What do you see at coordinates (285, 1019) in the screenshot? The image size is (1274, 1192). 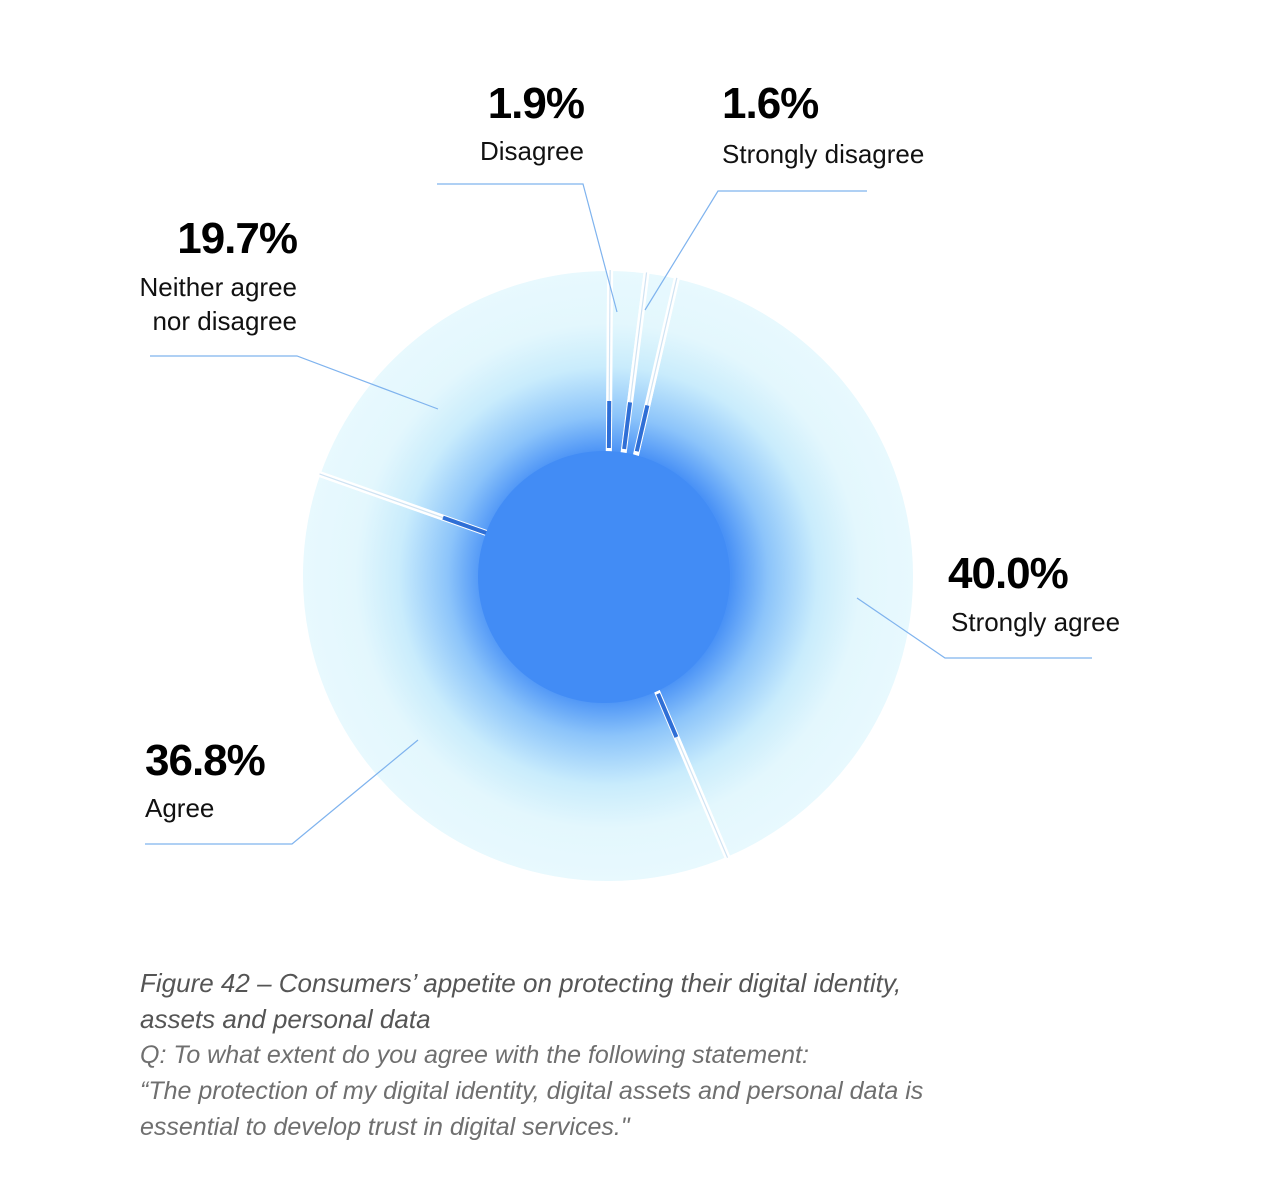 I see `caption-title-line-2: assets and personal data` at bounding box center [285, 1019].